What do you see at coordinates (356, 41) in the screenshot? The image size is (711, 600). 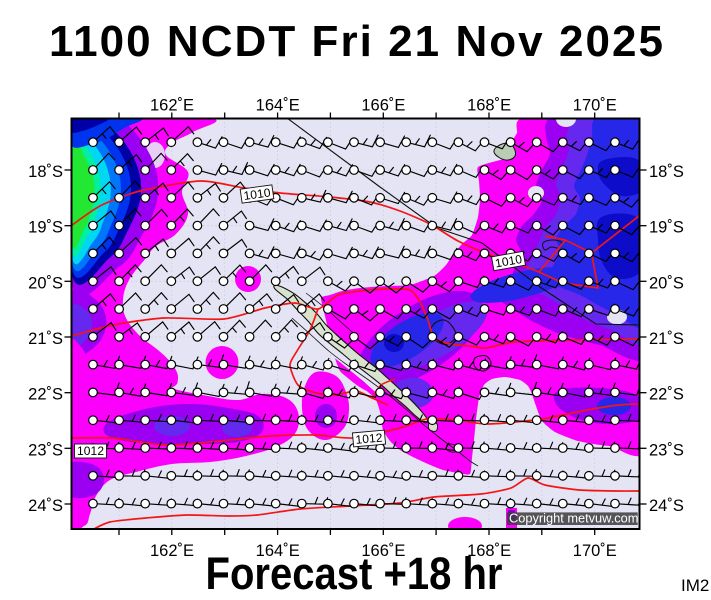 I see `svg-text: 1100 NCDT Fri 21 Nov 2025` at bounding box center [356, 41].